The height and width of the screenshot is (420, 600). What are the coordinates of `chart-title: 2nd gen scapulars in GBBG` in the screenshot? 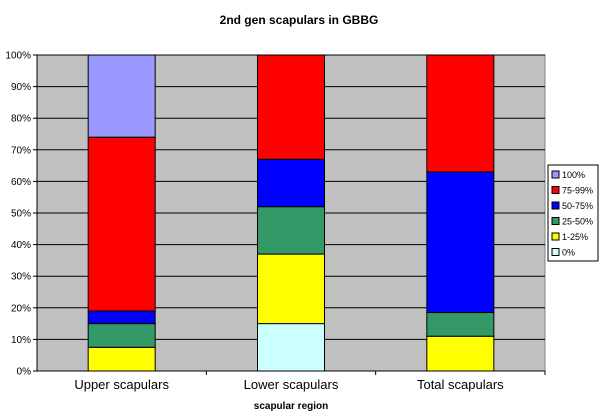 It's located at (299, 20).